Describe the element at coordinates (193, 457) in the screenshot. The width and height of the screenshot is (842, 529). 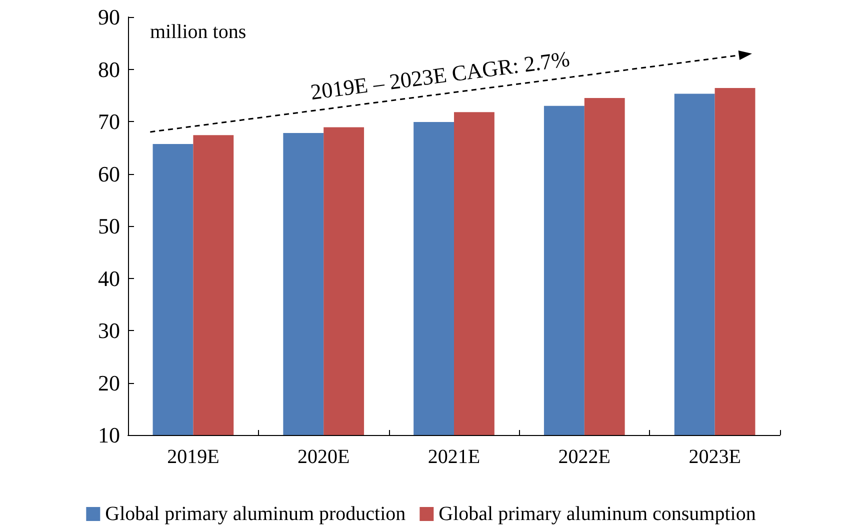
I see `x-tick-label: 2019E` at that location.